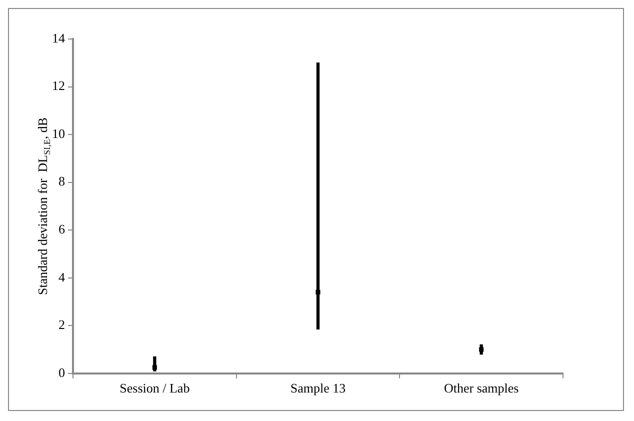 The height and width of the screenshot is (421, 634). Describe the element at coordinates (62, 276) in the screenshot. I see `y-tick-label: 4` at that location.